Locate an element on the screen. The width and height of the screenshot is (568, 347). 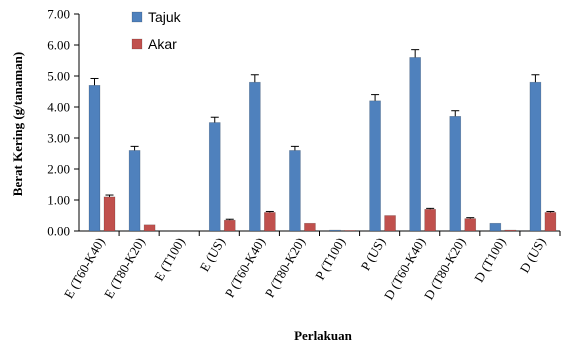
x-tick-label: D (T100) is located at coordinates (489, 260).